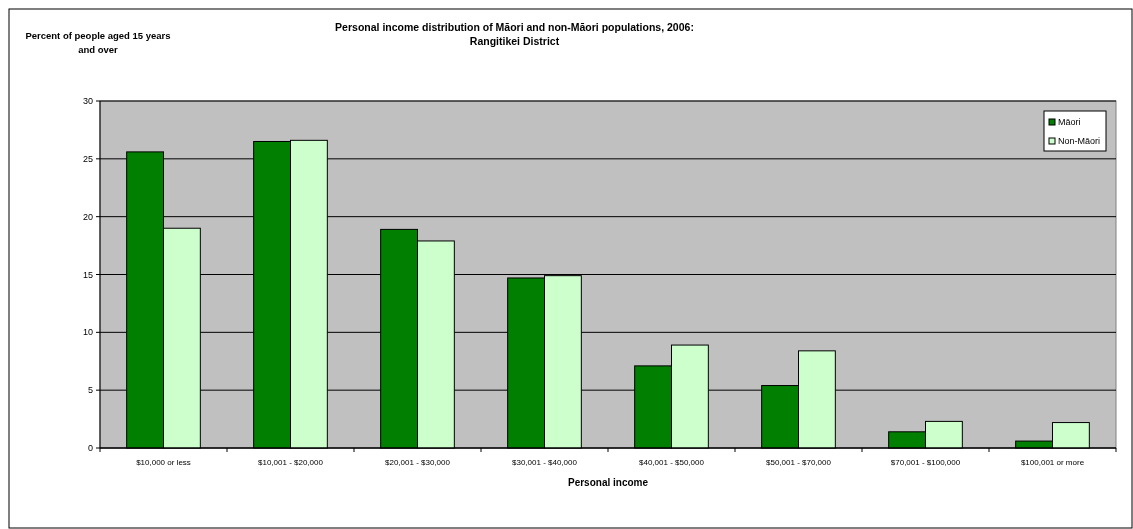  What do you see at coordinates (1052, 462) in the screenshot?
I see `x-tick-label: $100,001 or more` at bounding box center [1052, 462].